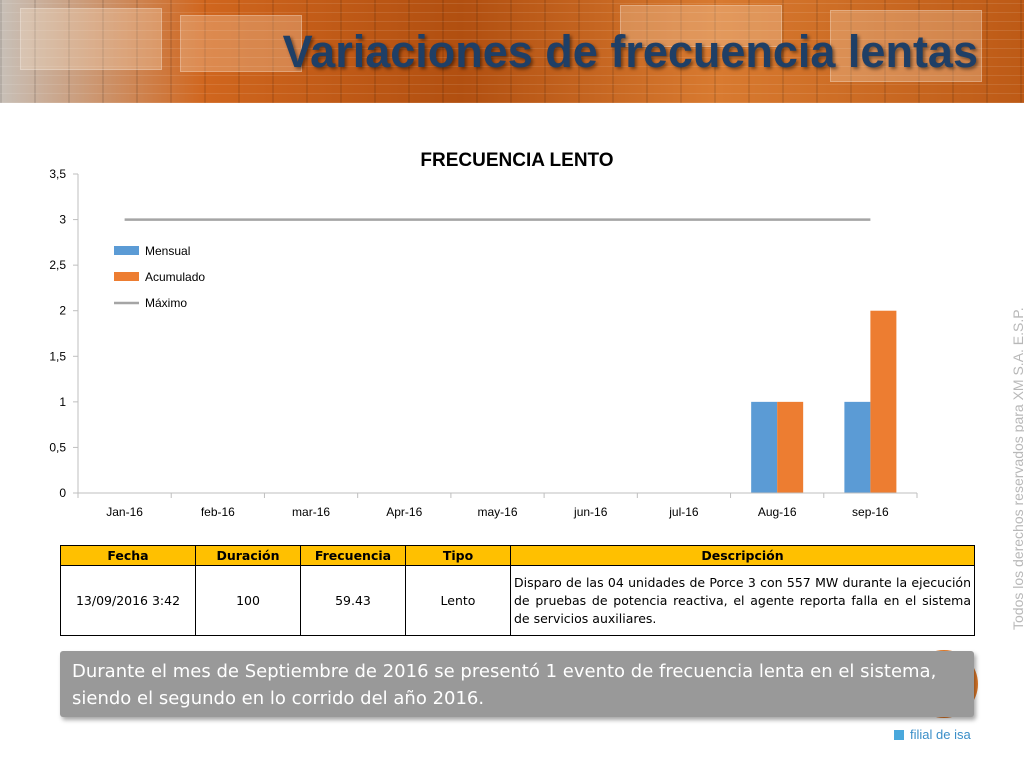  What do you see at coordinates (57, 447) in the screenshot?
I see `y-tick-label: 0,5` at bounding box center [57, 447].